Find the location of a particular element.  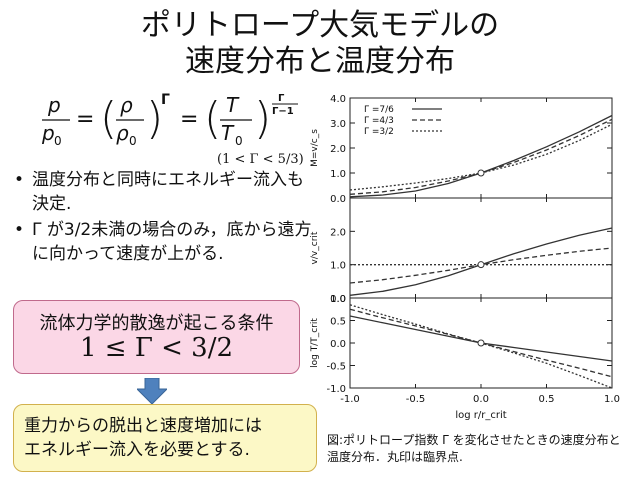

eq-rhs-den-sub: 0 is located at coordinates (239, 141).